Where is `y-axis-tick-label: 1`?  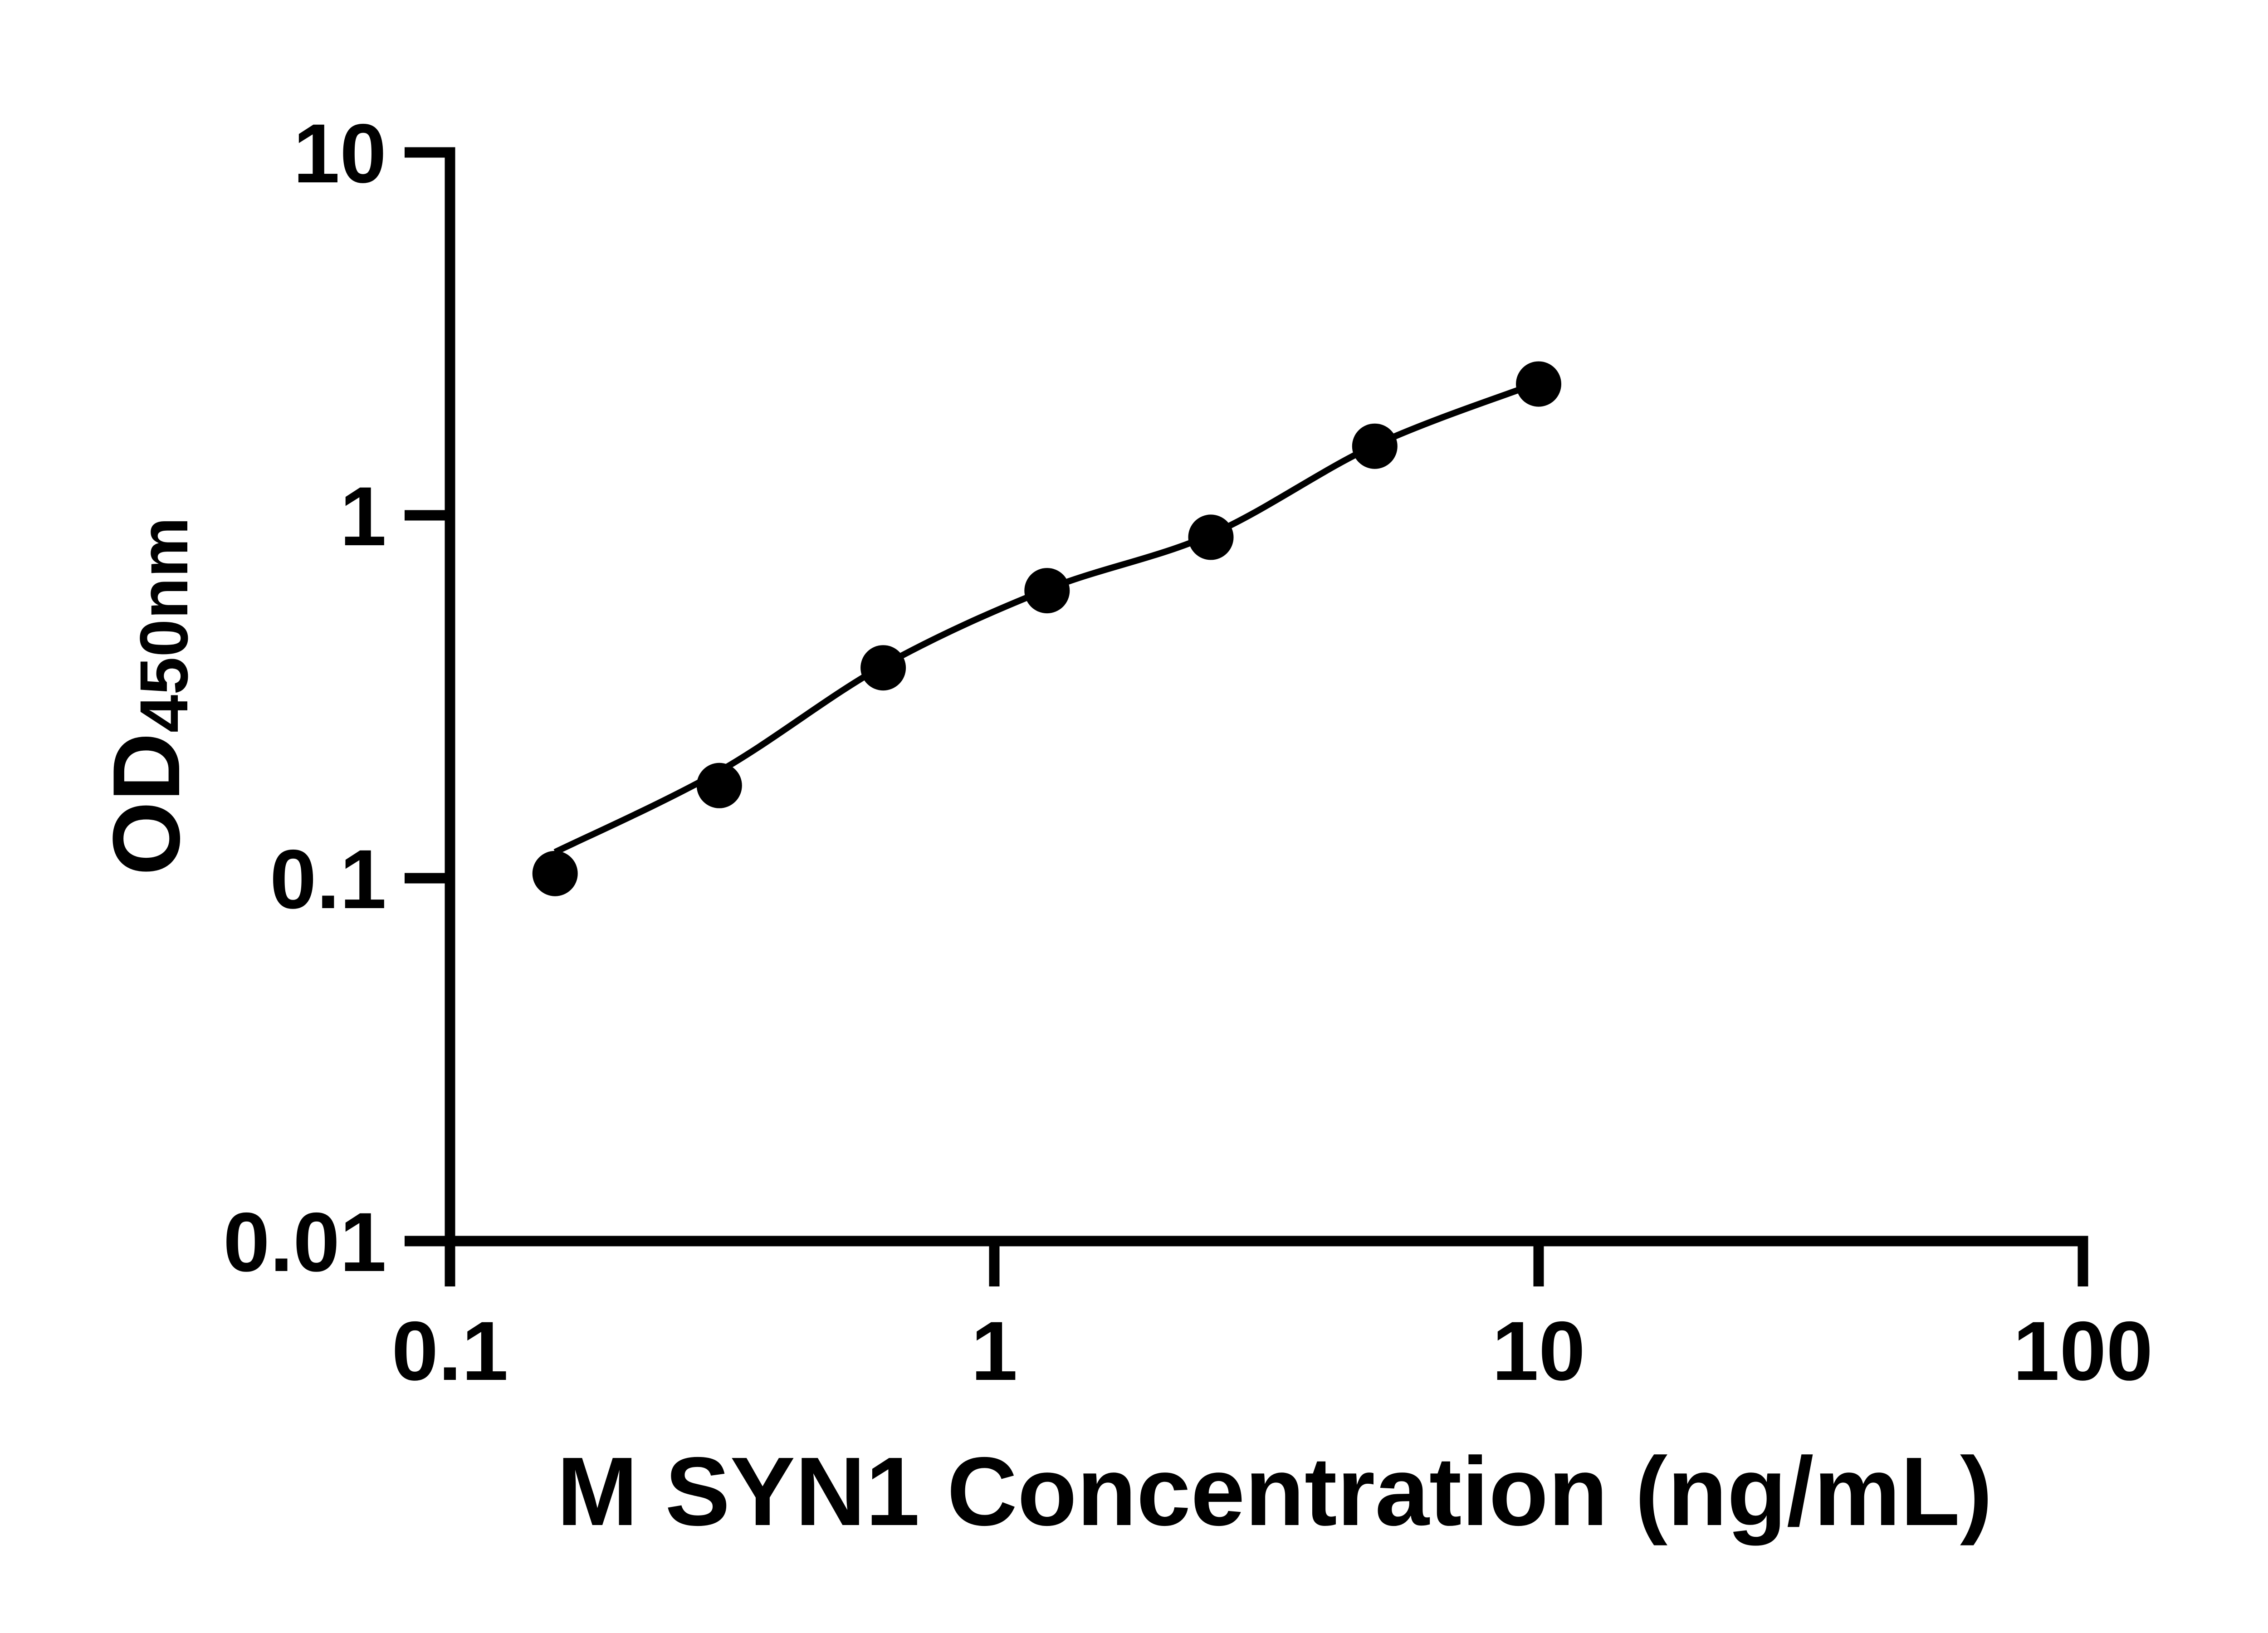
y-axis-tick-label: 1 is located at coordinates (363, 516).